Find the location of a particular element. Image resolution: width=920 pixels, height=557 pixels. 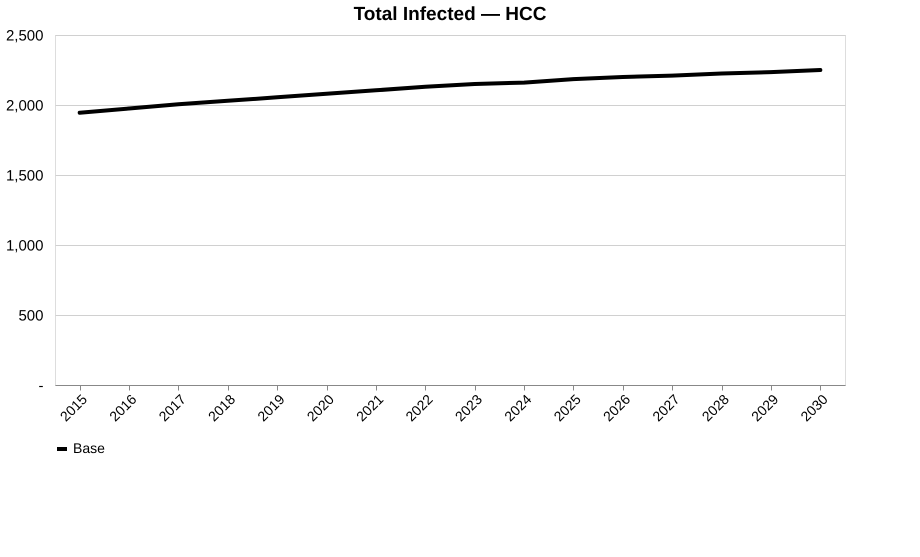

y-tick-label: 1,000 is located at coordinates (25, 246).